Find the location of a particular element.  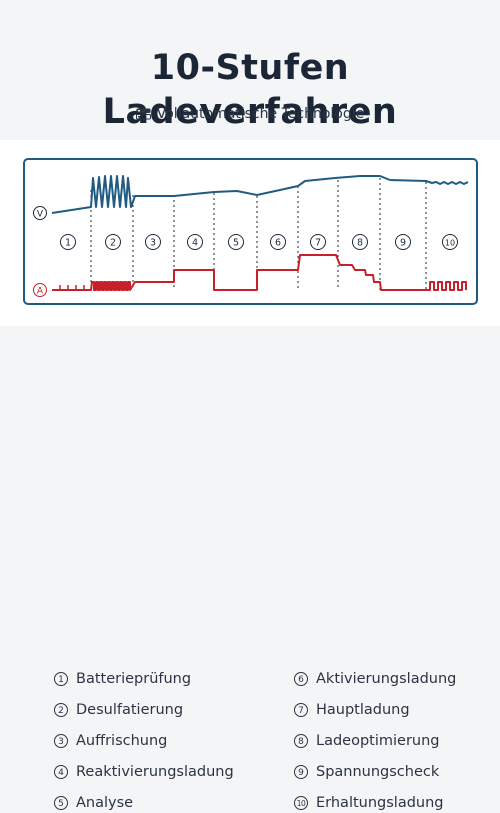

legend-label: Aktivierungsladung is located at coordinates (386, 679).